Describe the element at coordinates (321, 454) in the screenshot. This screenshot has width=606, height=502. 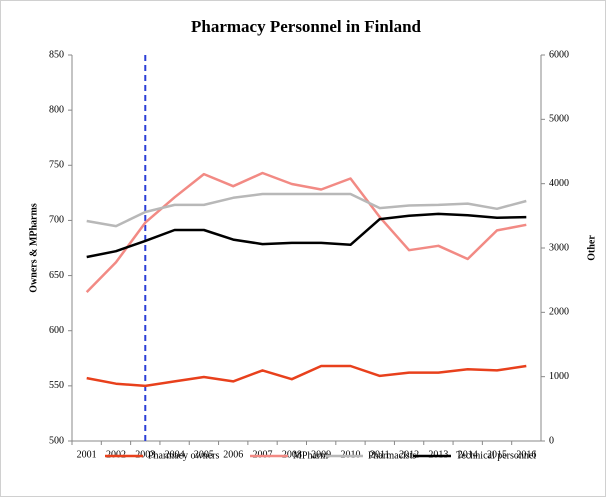
I see `x-tick-label: 2009` at that location.